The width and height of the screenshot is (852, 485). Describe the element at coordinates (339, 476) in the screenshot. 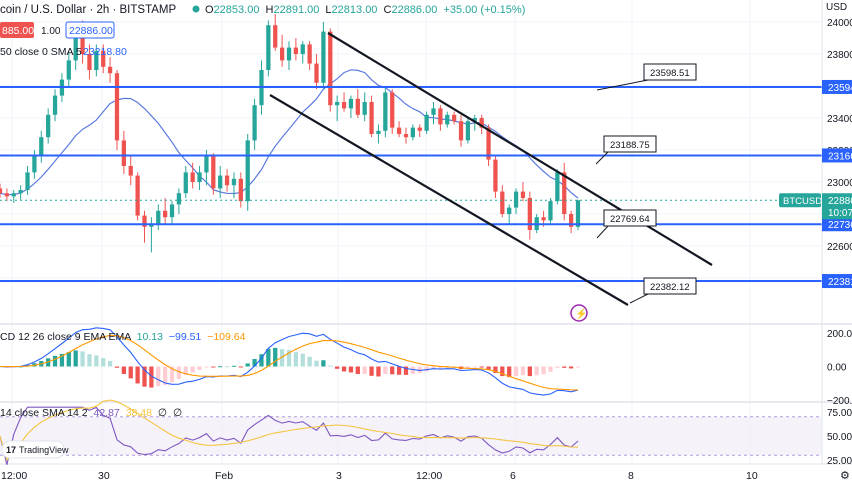

I see `time-tick-label: 3` at that location.